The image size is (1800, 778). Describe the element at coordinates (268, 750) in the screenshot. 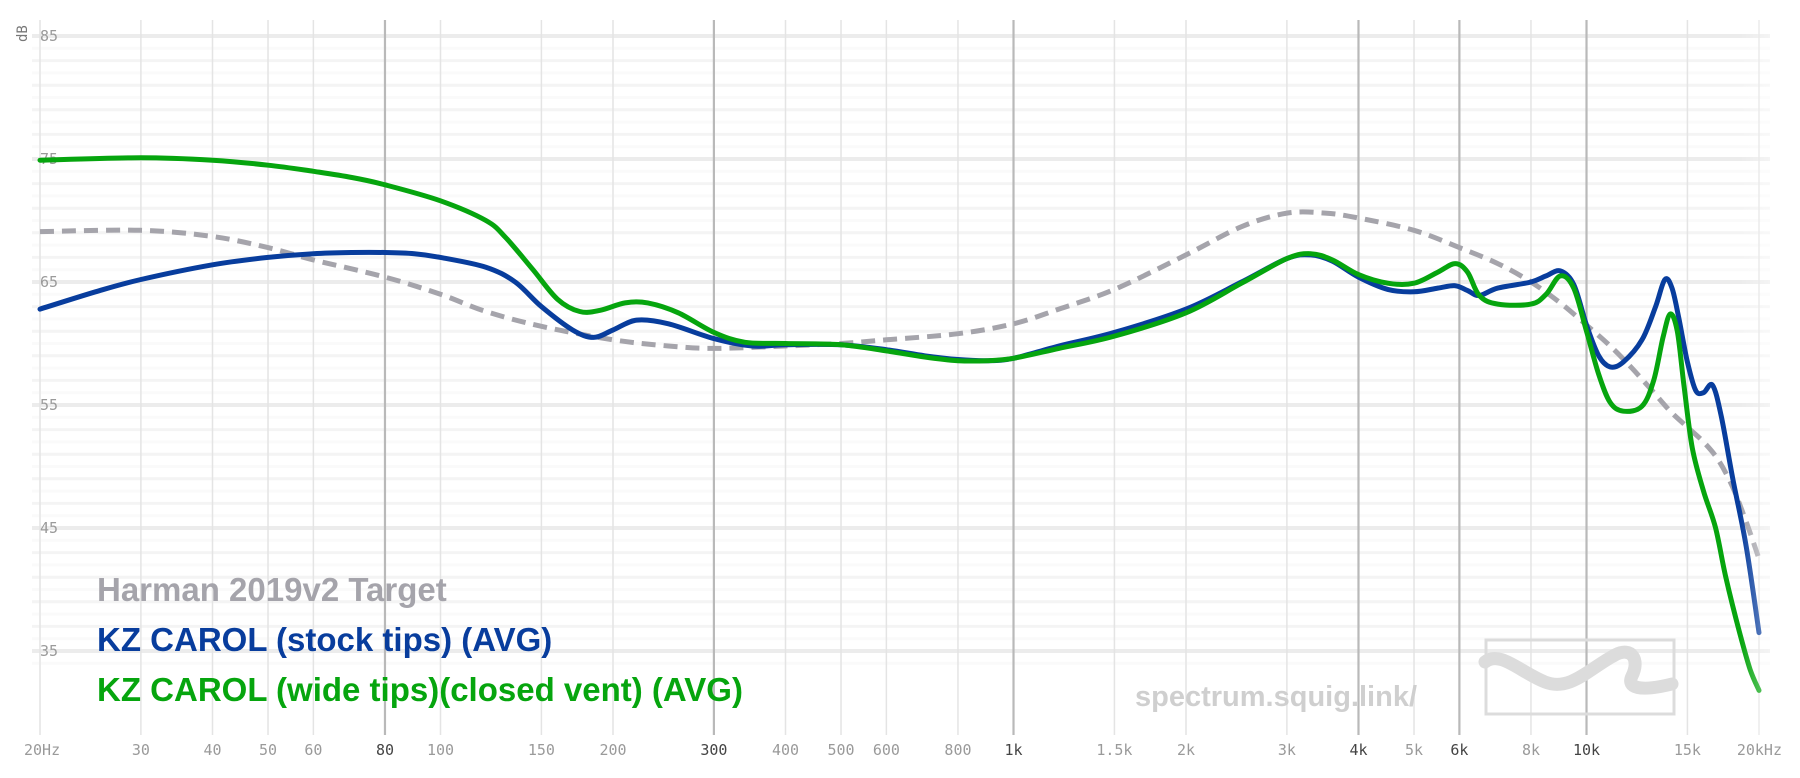

I see `x-tick-label: 50` at that location.